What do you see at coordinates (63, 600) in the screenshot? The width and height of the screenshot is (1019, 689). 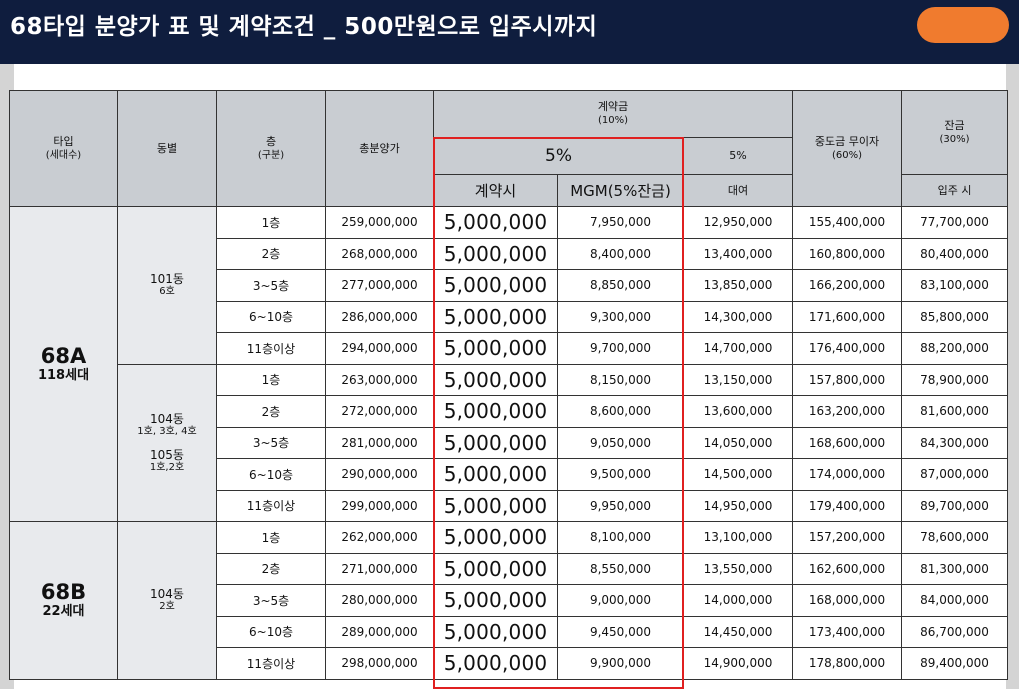 I see `type-cell-68b: 68B 22세대` at bounding box center [63, 600].